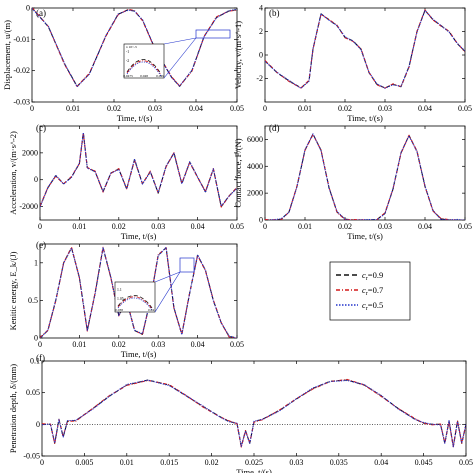 The width and height of the screenshot is (474, 473). Describe the element at coordinates (119, 310) in the screenshot. I see `inset-x-tick-label: 0.038` at that location.